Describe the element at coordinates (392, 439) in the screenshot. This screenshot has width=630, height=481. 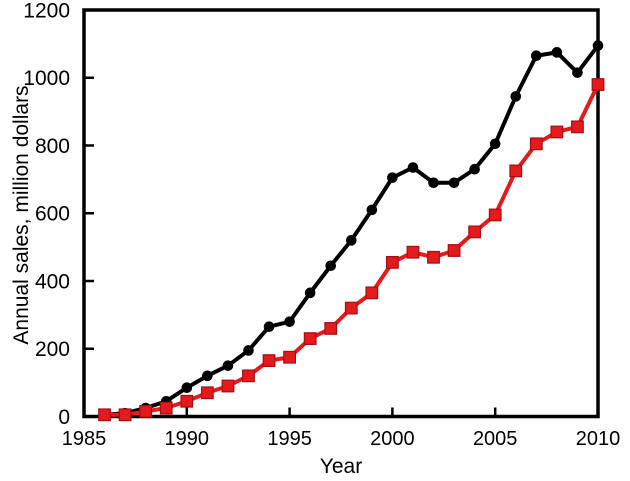
I see `x-axis-tick-label: 2000` at that location.